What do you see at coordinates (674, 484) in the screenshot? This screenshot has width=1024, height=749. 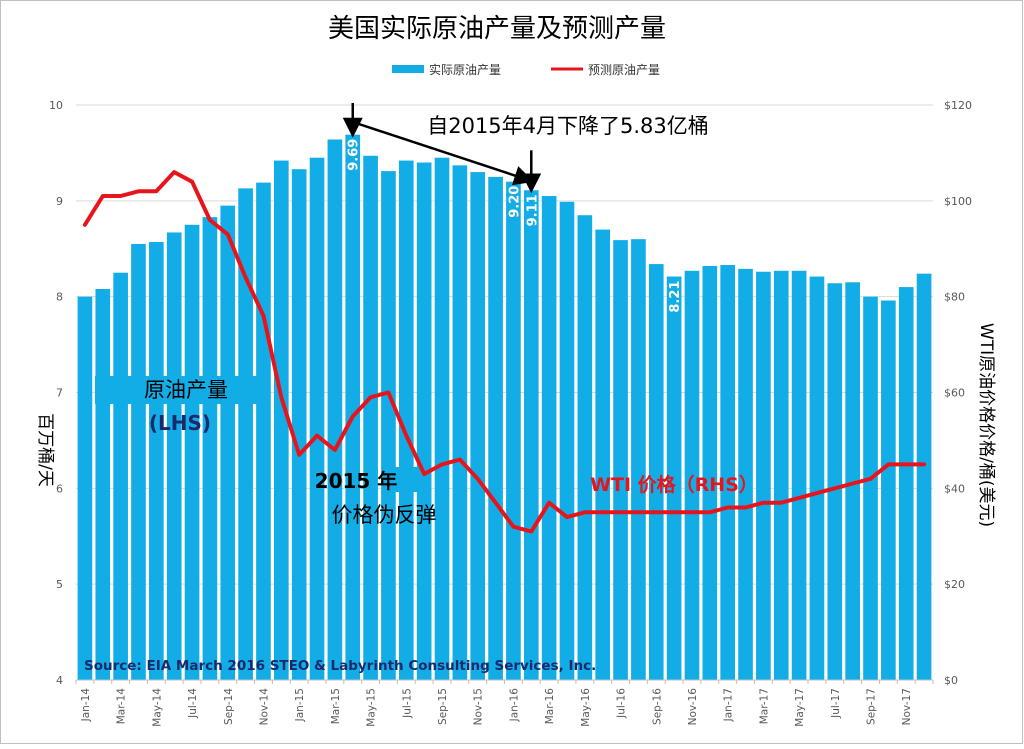 I see `annotation-wti: WTI 价格（RHS）` at bounding box center [674, 484].